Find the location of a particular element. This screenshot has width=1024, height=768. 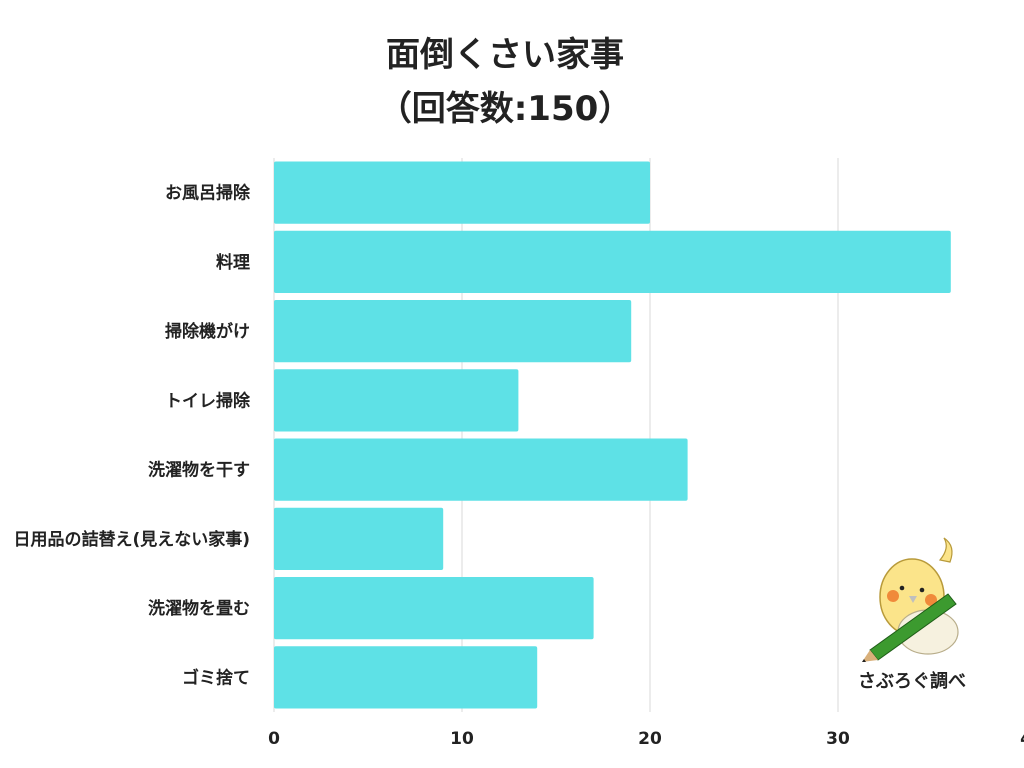

category-label: 日用品の詰替え(見えない家事) is located at coordinates (131, 539).